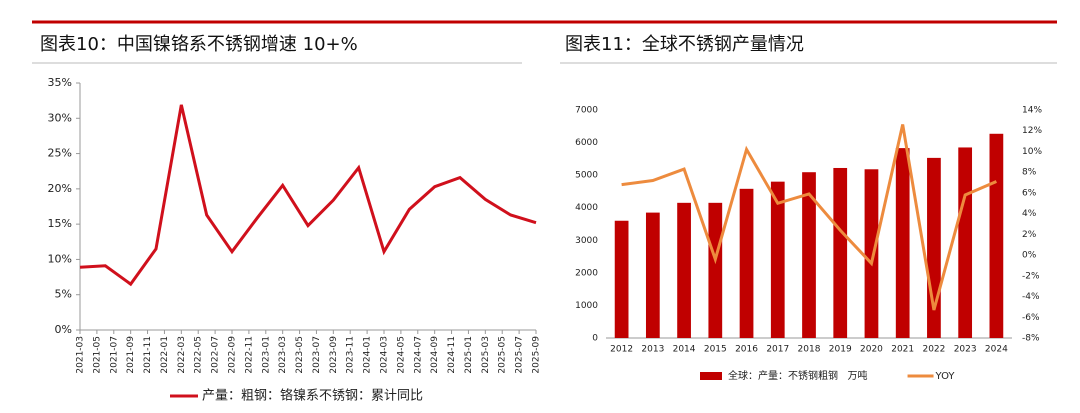  What do you see at coordinates (684, 44) in the screenshot?
I see `chart-title: 图表11：全球不锈钢产量情况` at bounding box center [684, 44].